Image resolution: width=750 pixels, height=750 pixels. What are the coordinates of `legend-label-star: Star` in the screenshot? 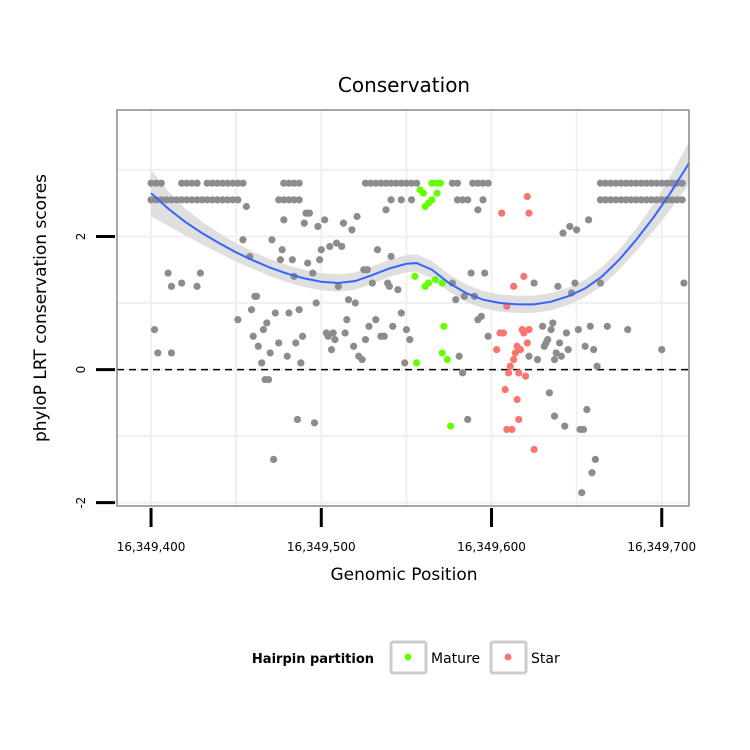 It's located at (545, 659).